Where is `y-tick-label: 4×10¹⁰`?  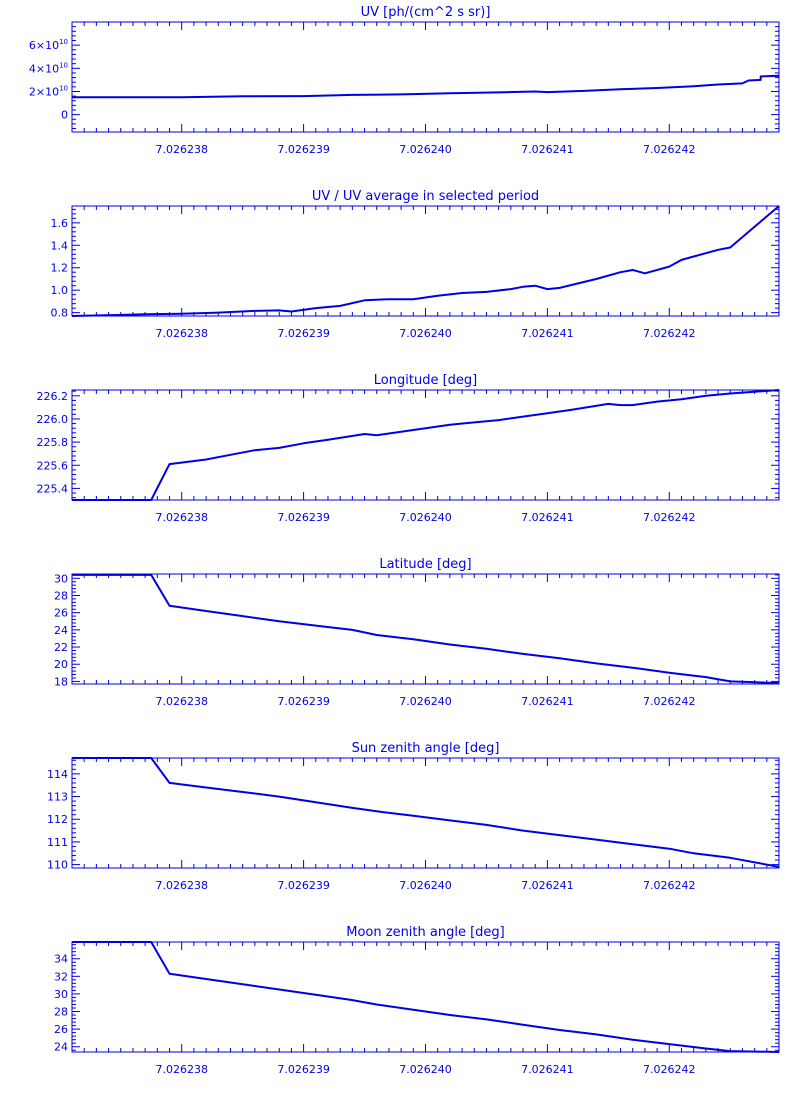
y-tick-label: 4×10¹⁰ is located at coordinates (48, 68).